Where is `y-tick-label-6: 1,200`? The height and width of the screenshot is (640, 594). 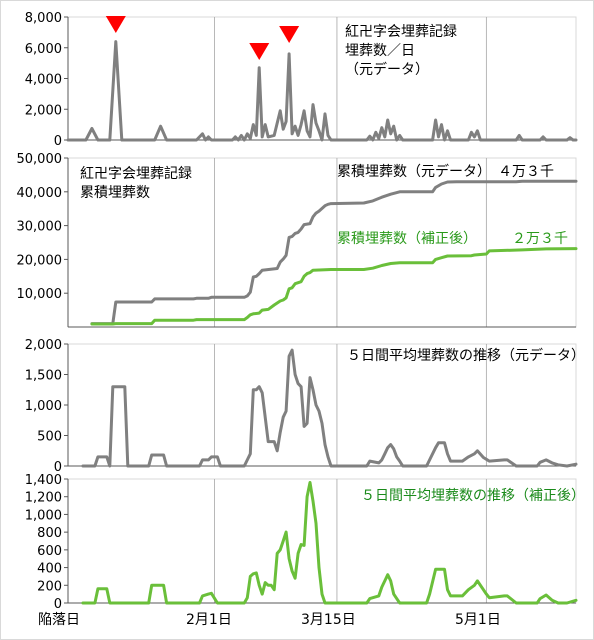 y-tick-label-6: 1,200 is located at coordinates (43, 498).